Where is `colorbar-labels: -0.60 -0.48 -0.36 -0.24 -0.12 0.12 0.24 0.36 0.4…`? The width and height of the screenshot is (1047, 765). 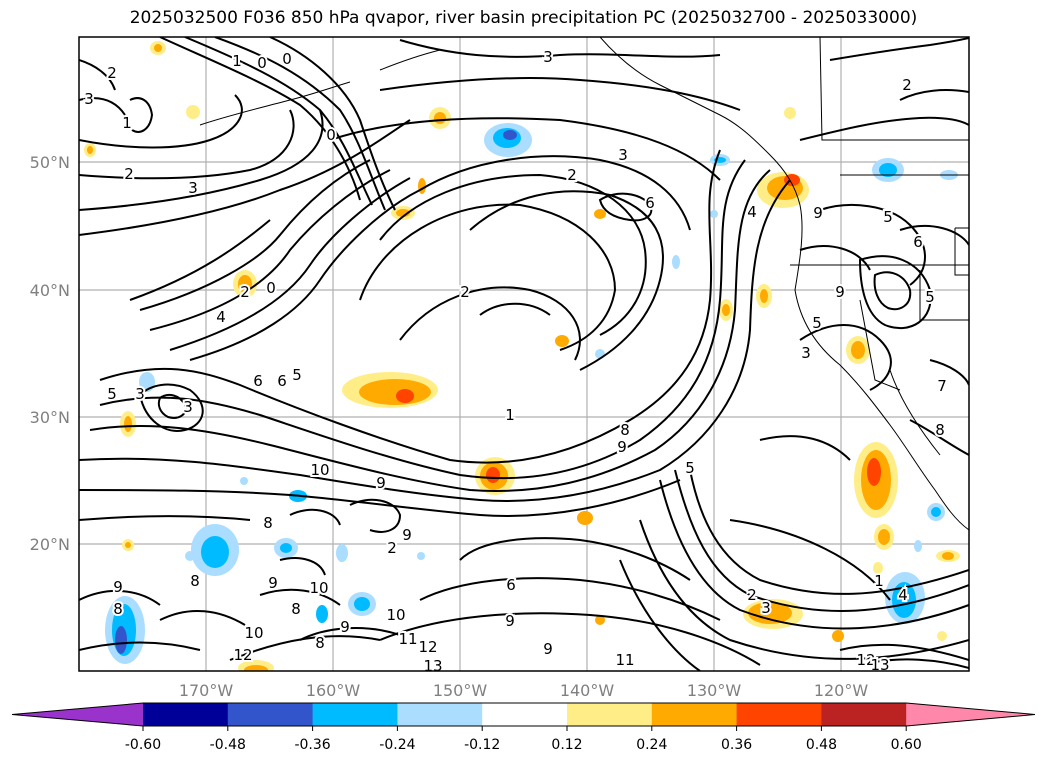 colorbar-labels: -0.60 -0.48 -0.36 -0.24 -0.12 0.12 0.24 0.36 0.4… is located at coordinates (523, 739).